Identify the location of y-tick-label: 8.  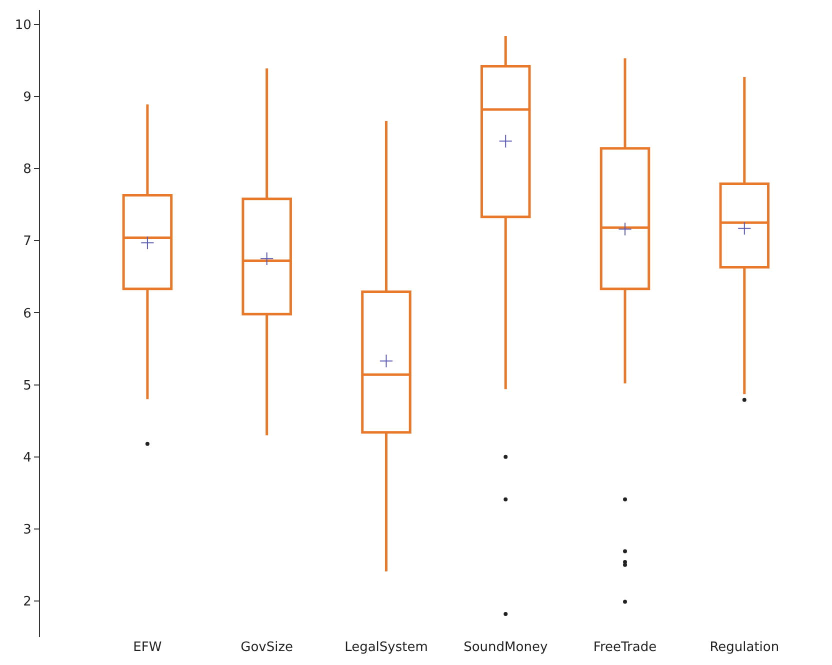
(27, 170).